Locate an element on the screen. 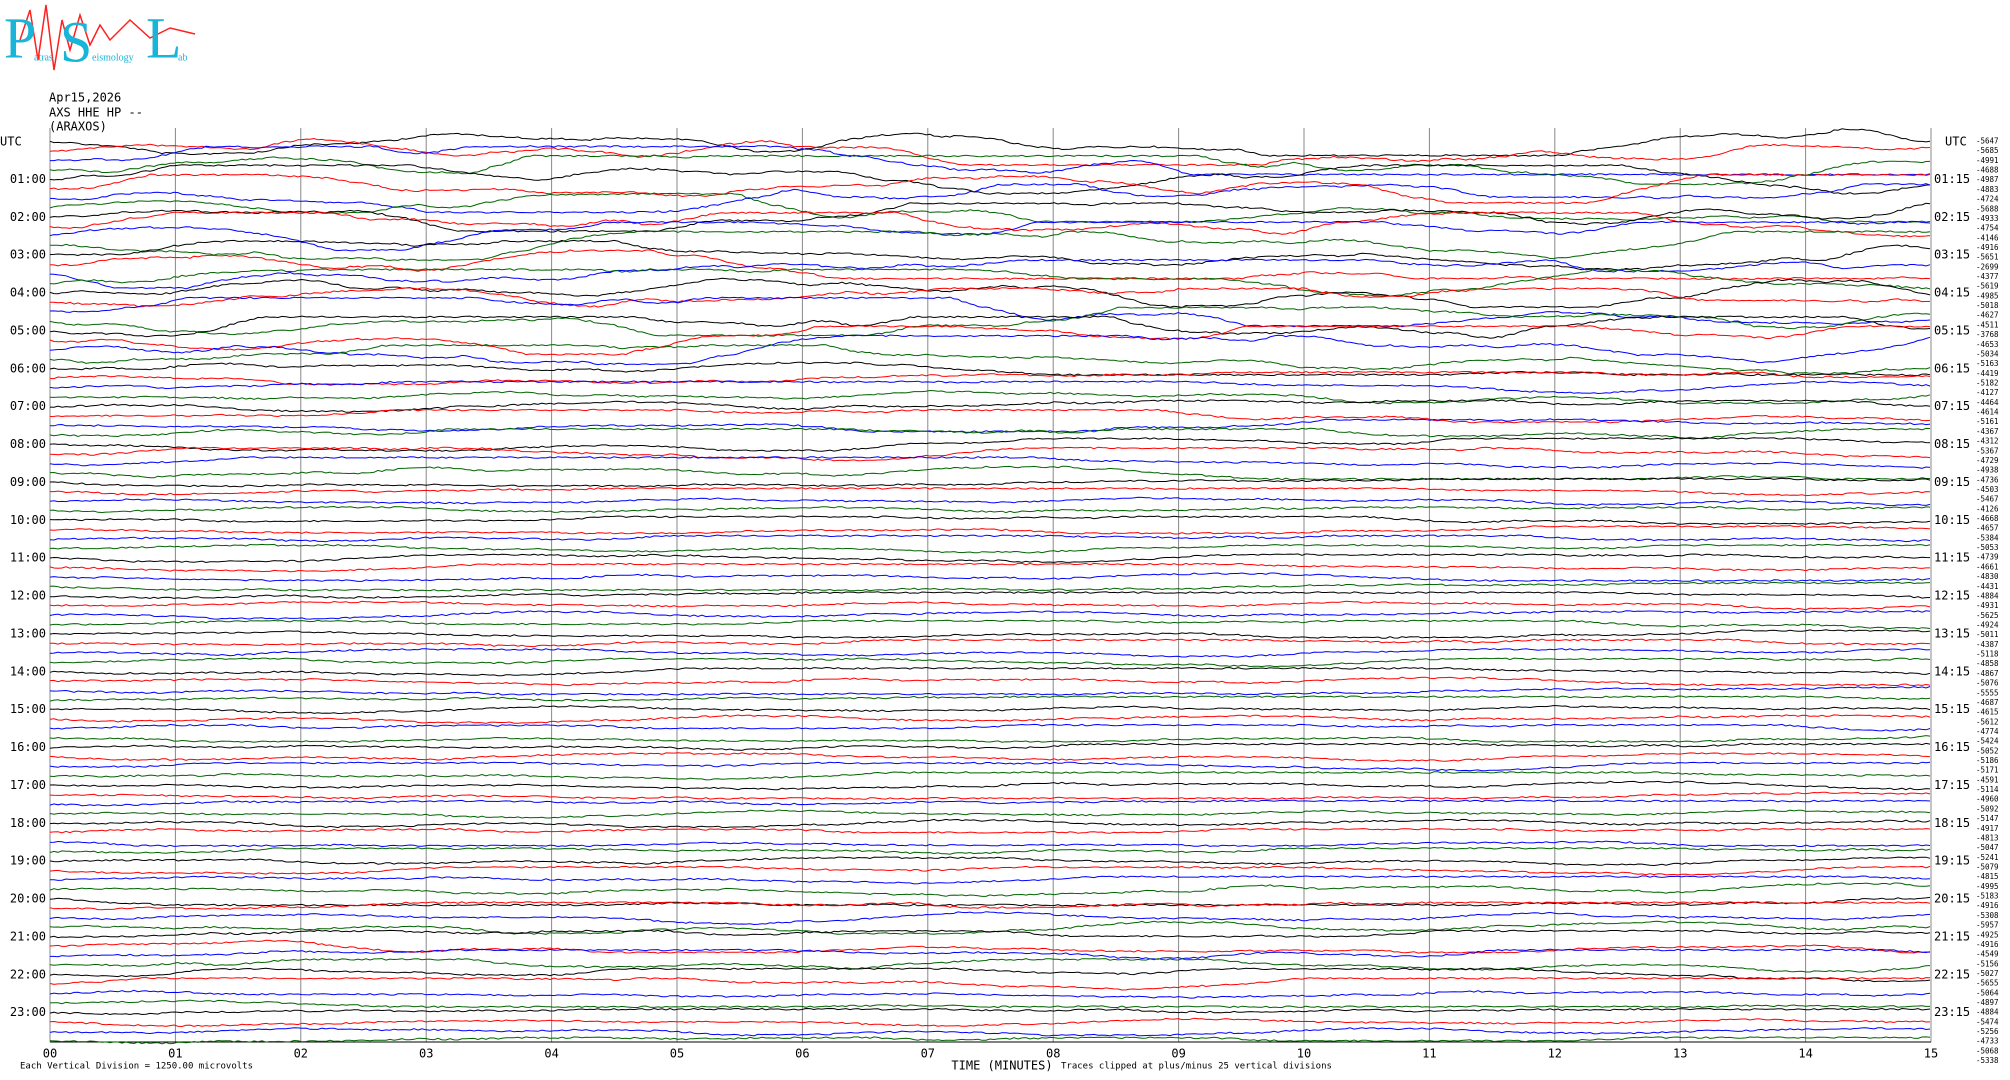  trace-offset: -5555 is located at coordinates (1987, 692).